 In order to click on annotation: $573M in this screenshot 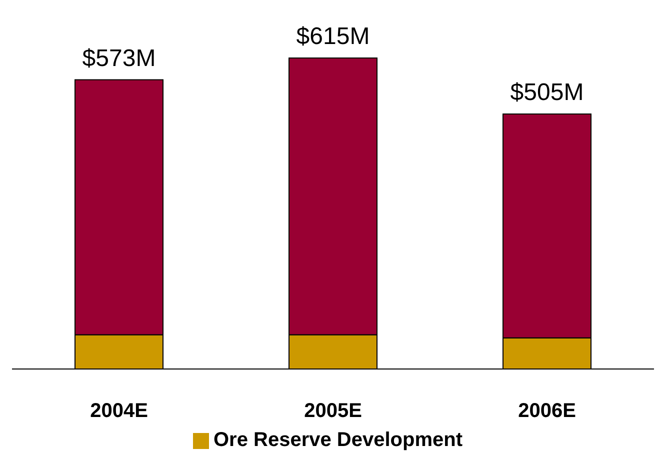, I will do `click(119, 58)`.